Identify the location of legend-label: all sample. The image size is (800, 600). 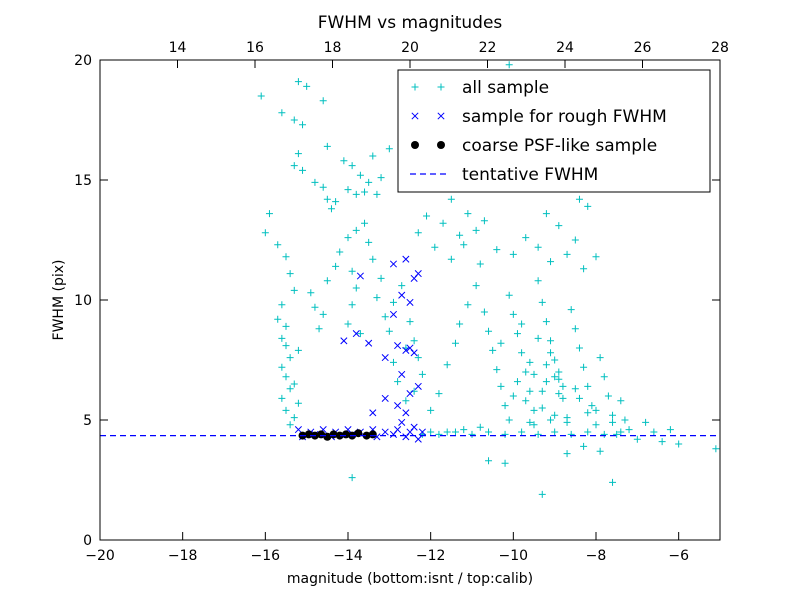
(505, 88).